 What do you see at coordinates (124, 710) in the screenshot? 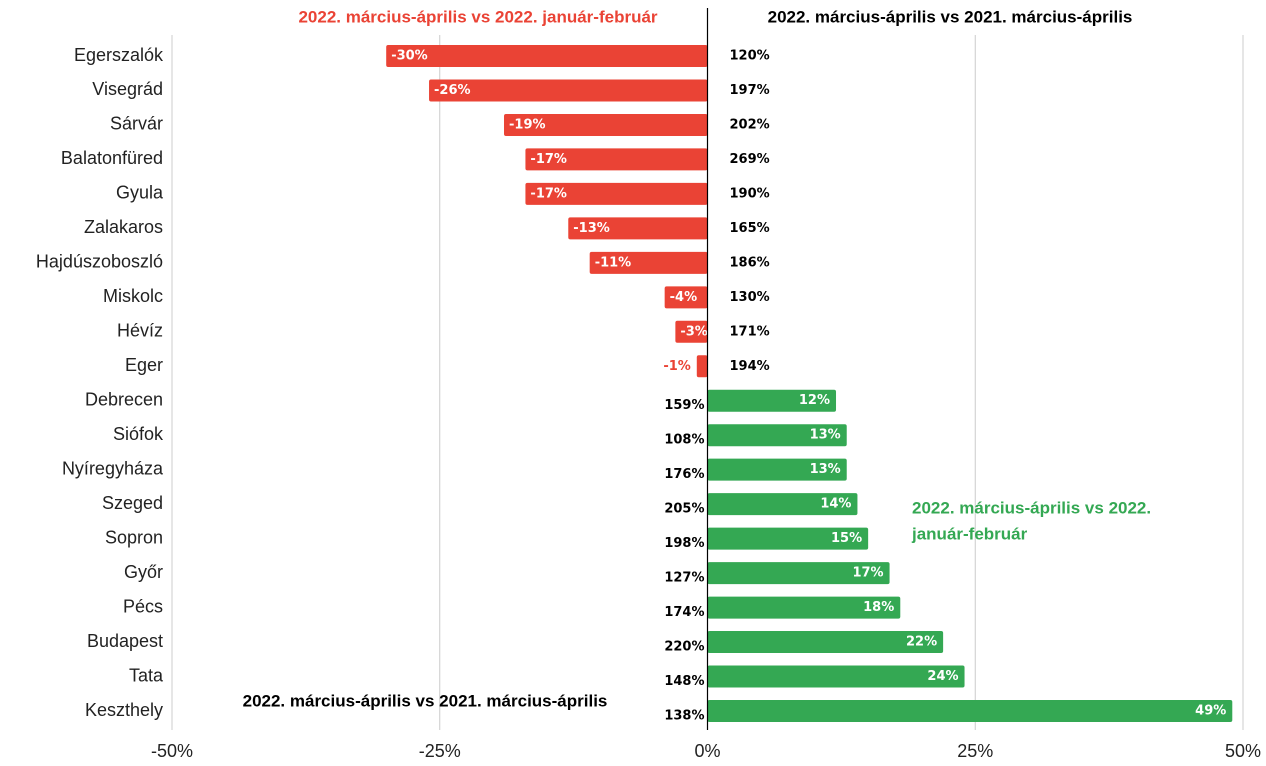
I see `category-label: Keszthely` at bounding box center [124, 710].